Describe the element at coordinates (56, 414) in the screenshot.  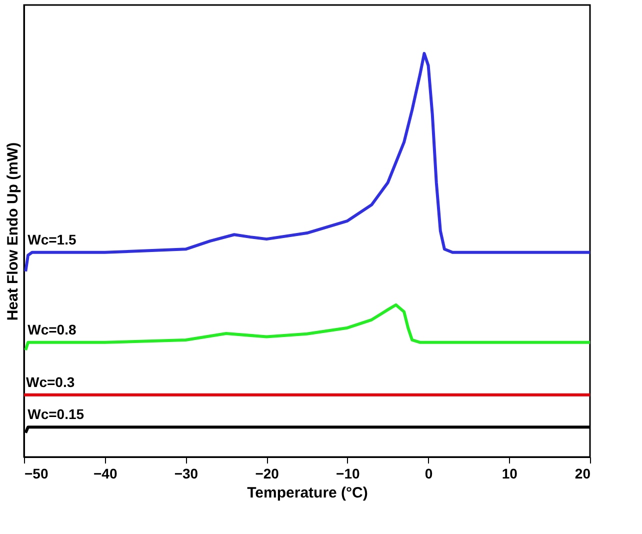
I see `series-label: Wc=0.15` at that location.